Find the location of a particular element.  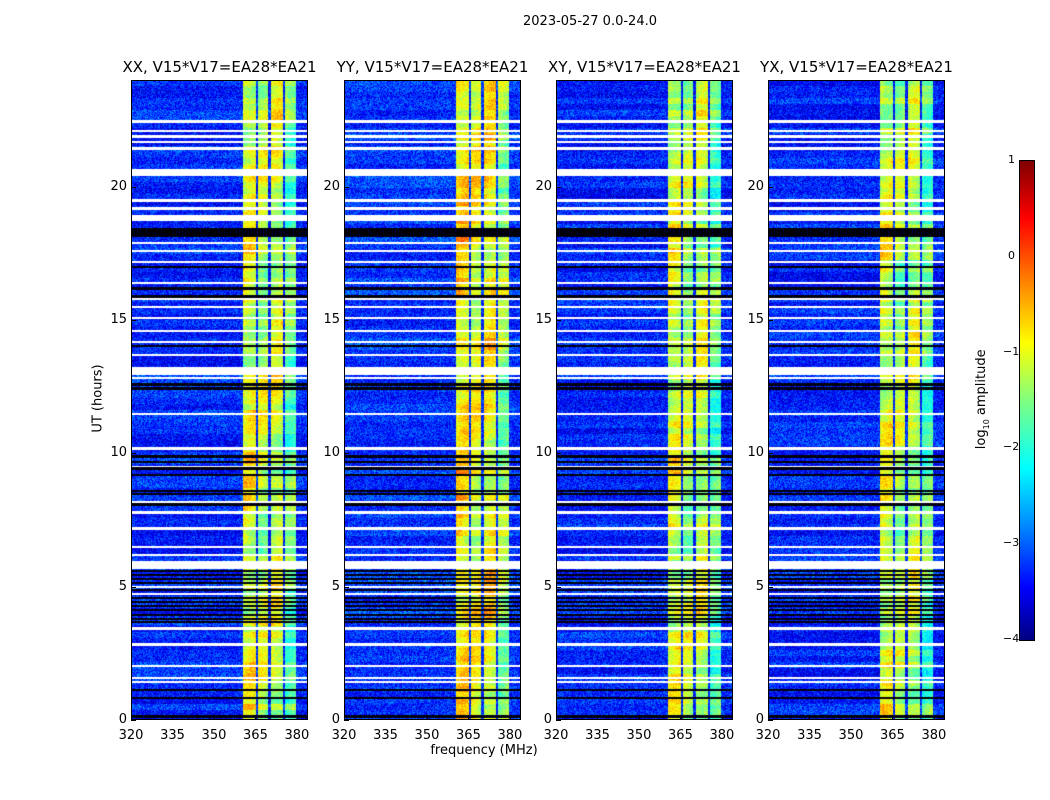

colorbar-tick-label: −4 is located at coordinates (1011, 638).